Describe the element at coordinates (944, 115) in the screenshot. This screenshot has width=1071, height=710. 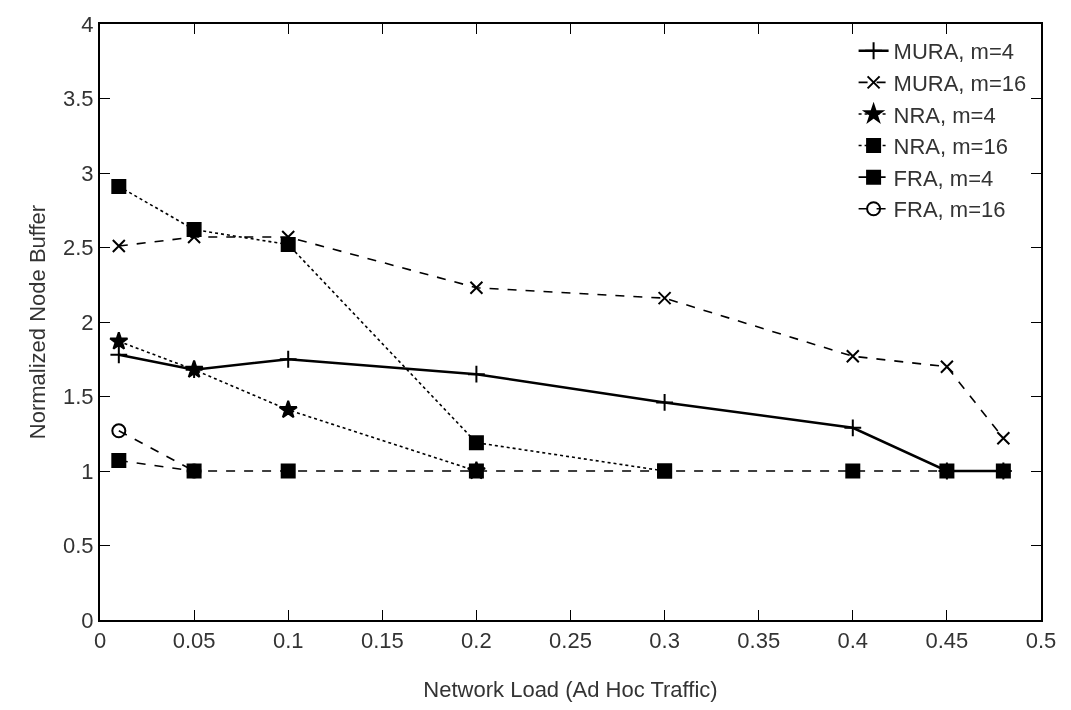
I see `legend-label: NRA, m=4` at that location.